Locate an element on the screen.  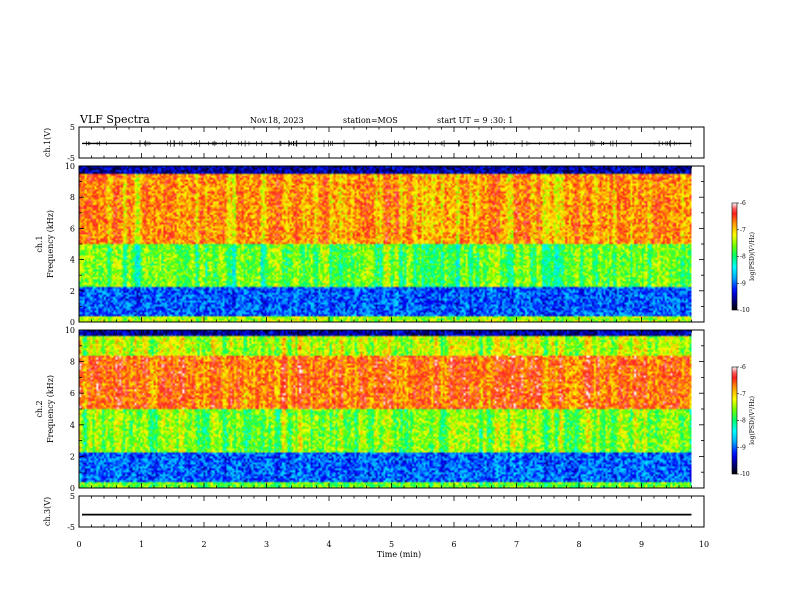
colorbar-ch2 is located at coordinates (734, 420).